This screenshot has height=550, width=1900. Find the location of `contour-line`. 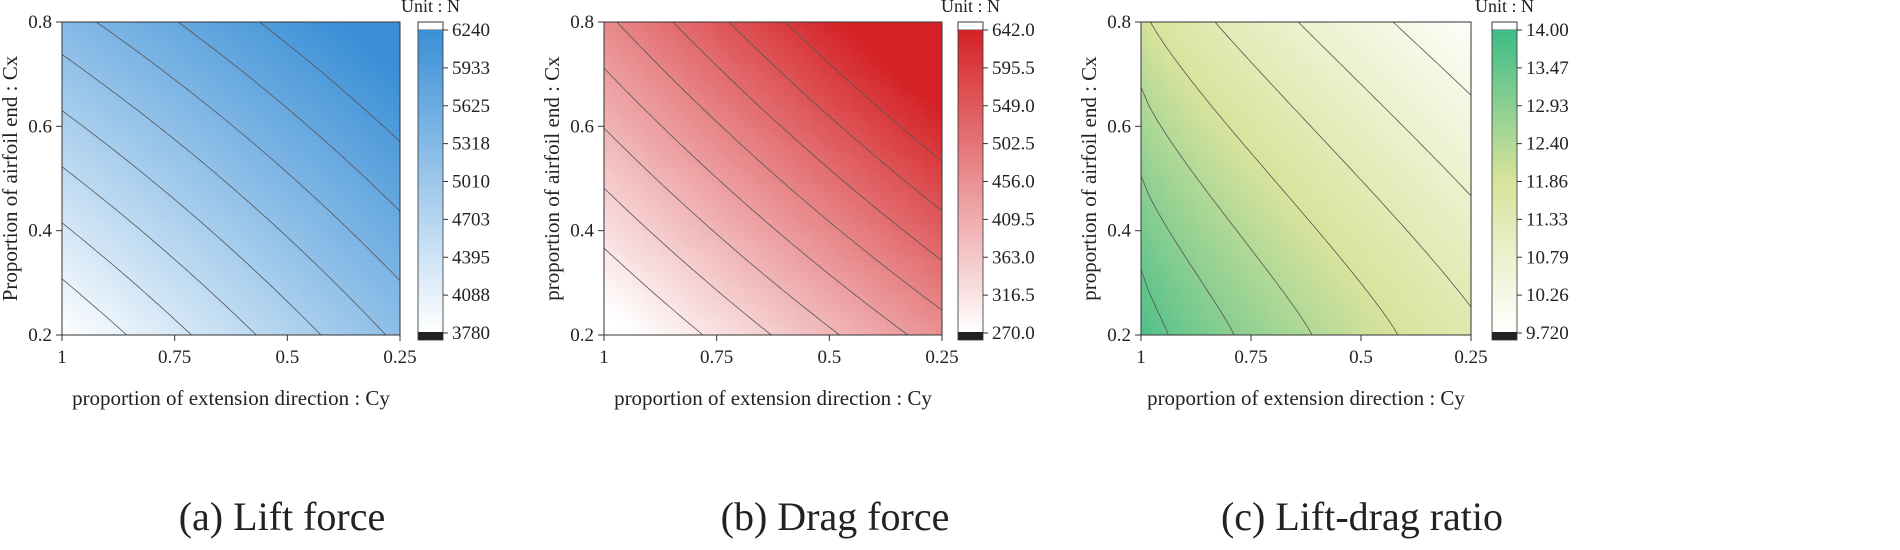

contour-line is located at coordinates (224, 194).